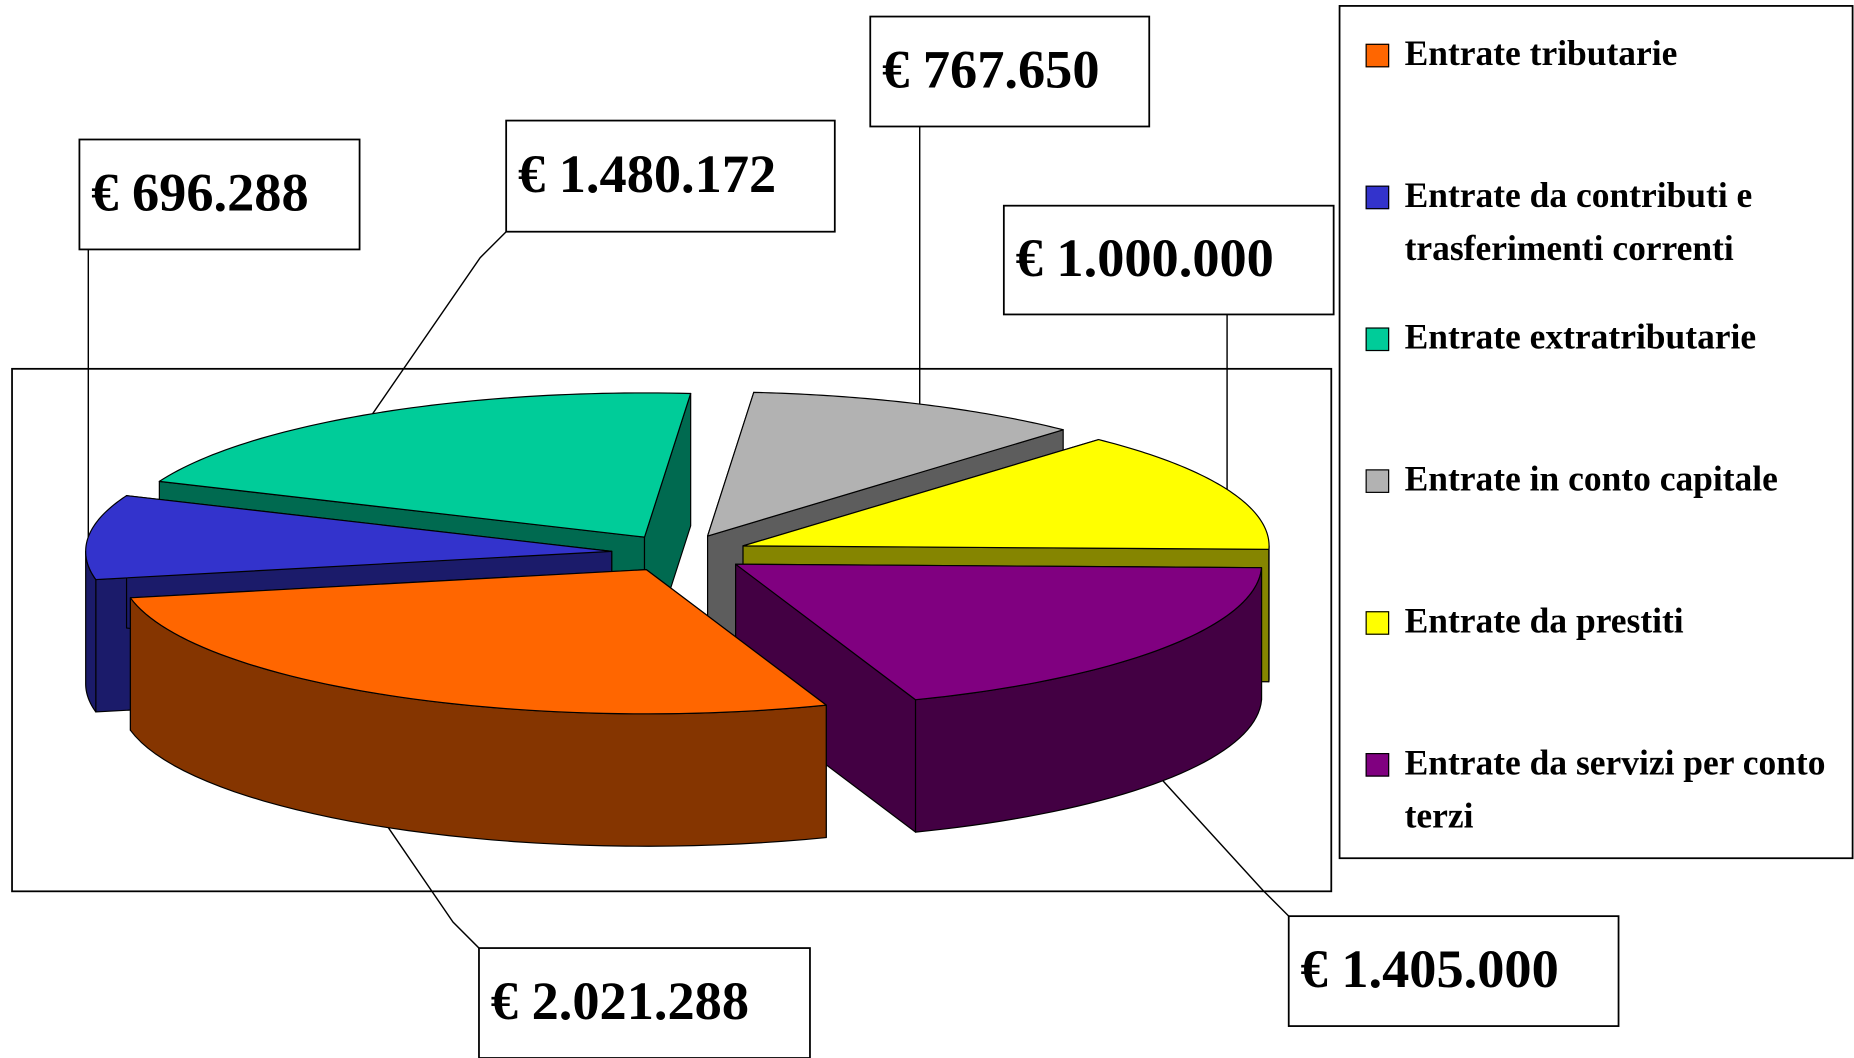 The image size is (1854, 1058). Describe the element at coordinates (990, 70) in the screenshot. I see `data-label: € 767.650` at that location.